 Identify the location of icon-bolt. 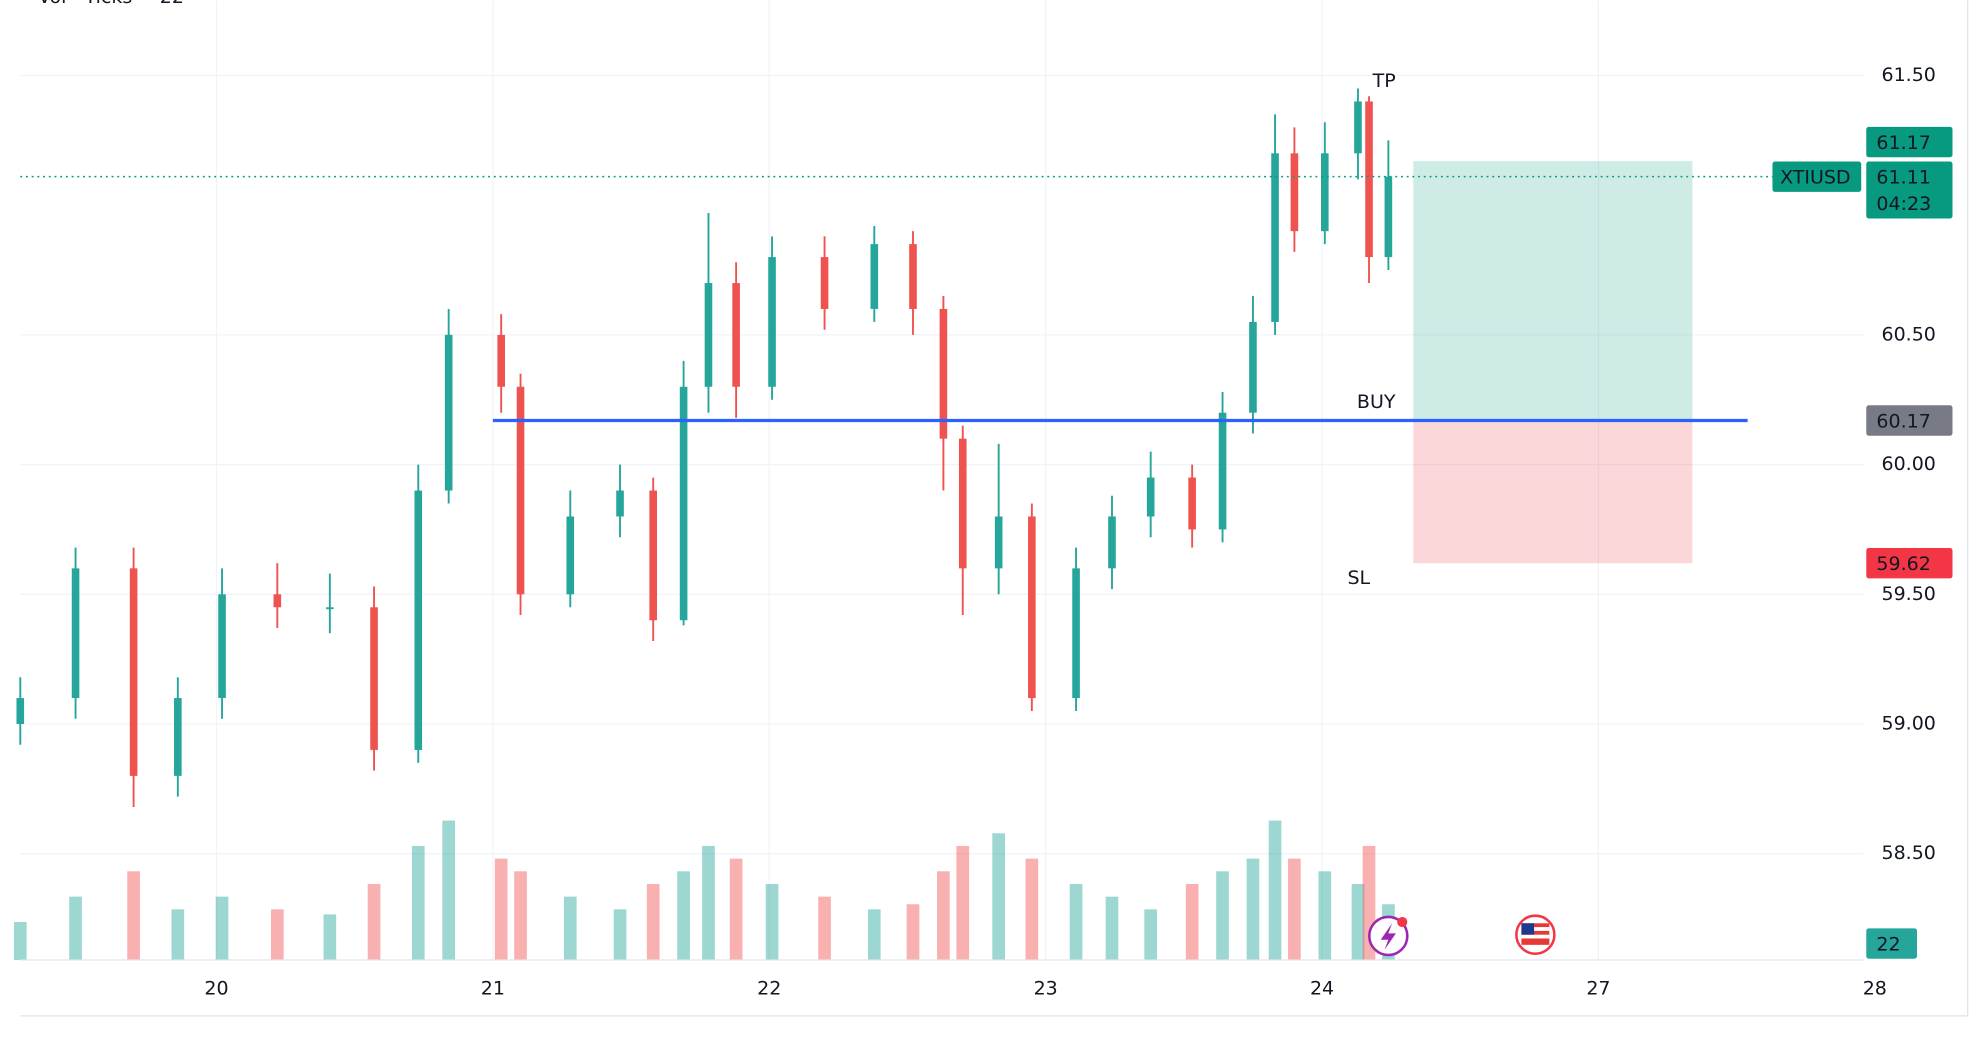
(1388, 936).